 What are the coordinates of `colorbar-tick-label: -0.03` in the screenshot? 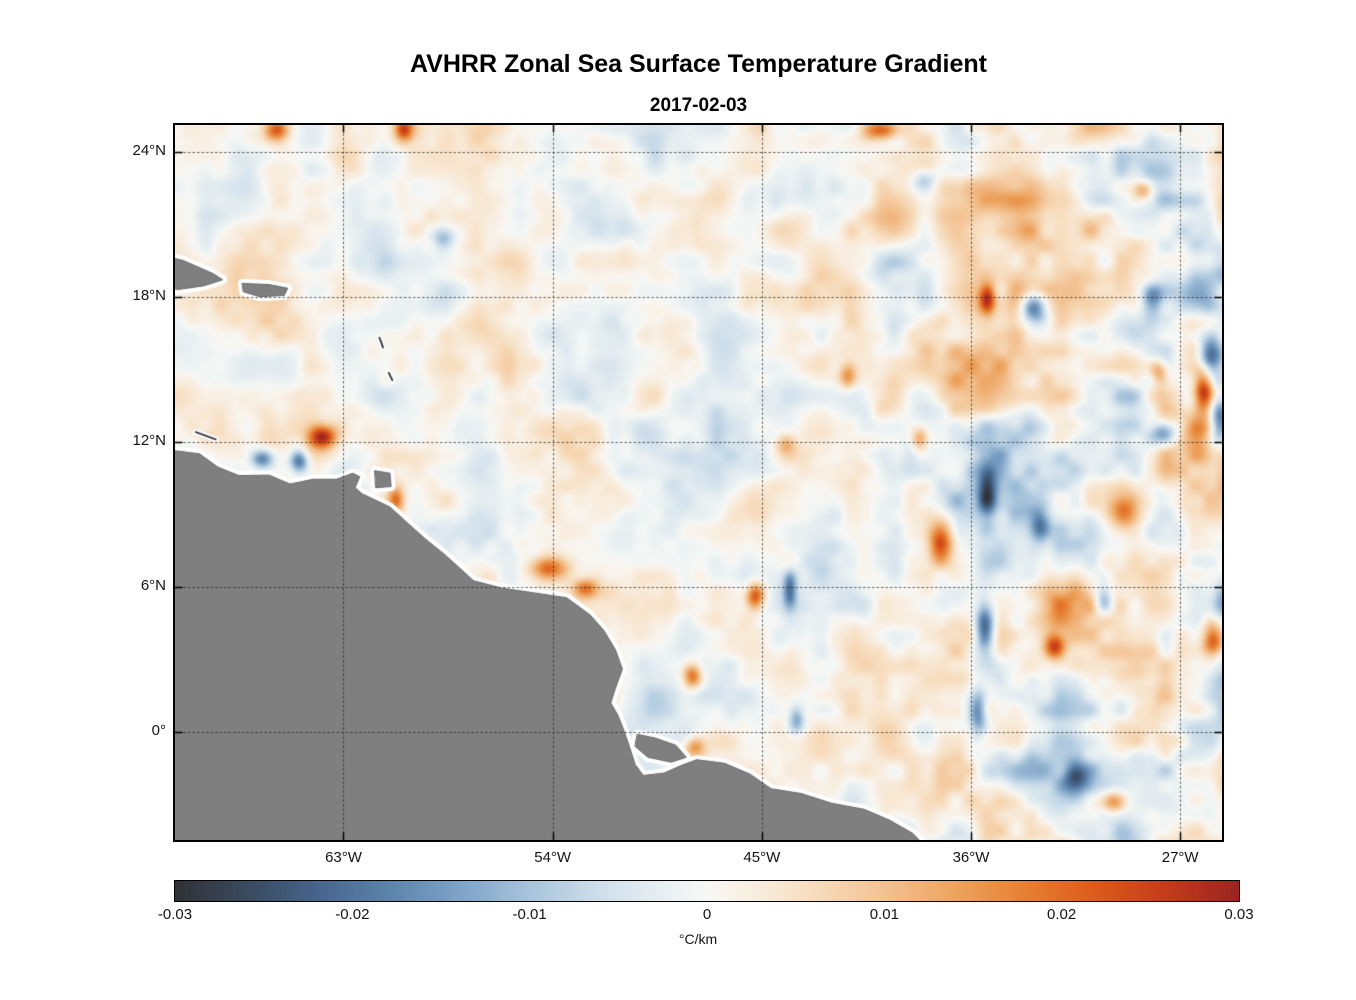 It's located at (175, 914).